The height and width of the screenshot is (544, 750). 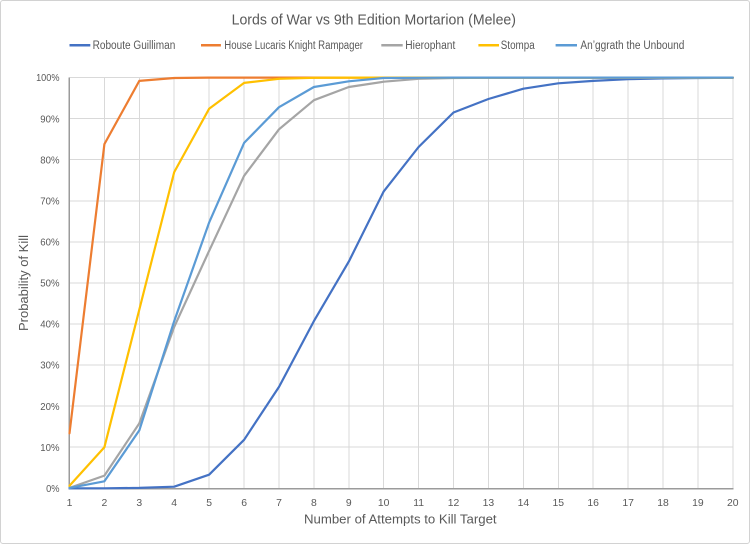 I want to click on svg-text: 4, so click(x=174, y=503).